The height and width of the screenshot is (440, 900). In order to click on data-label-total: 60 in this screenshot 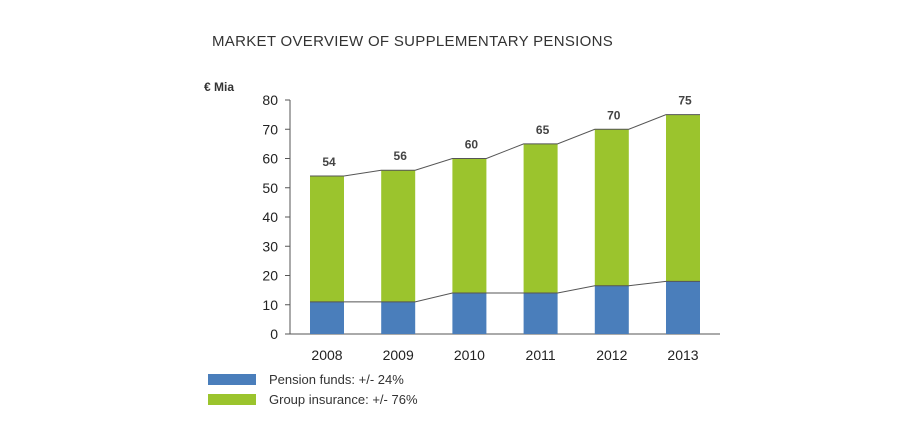, I will do `click(472, 145)`.